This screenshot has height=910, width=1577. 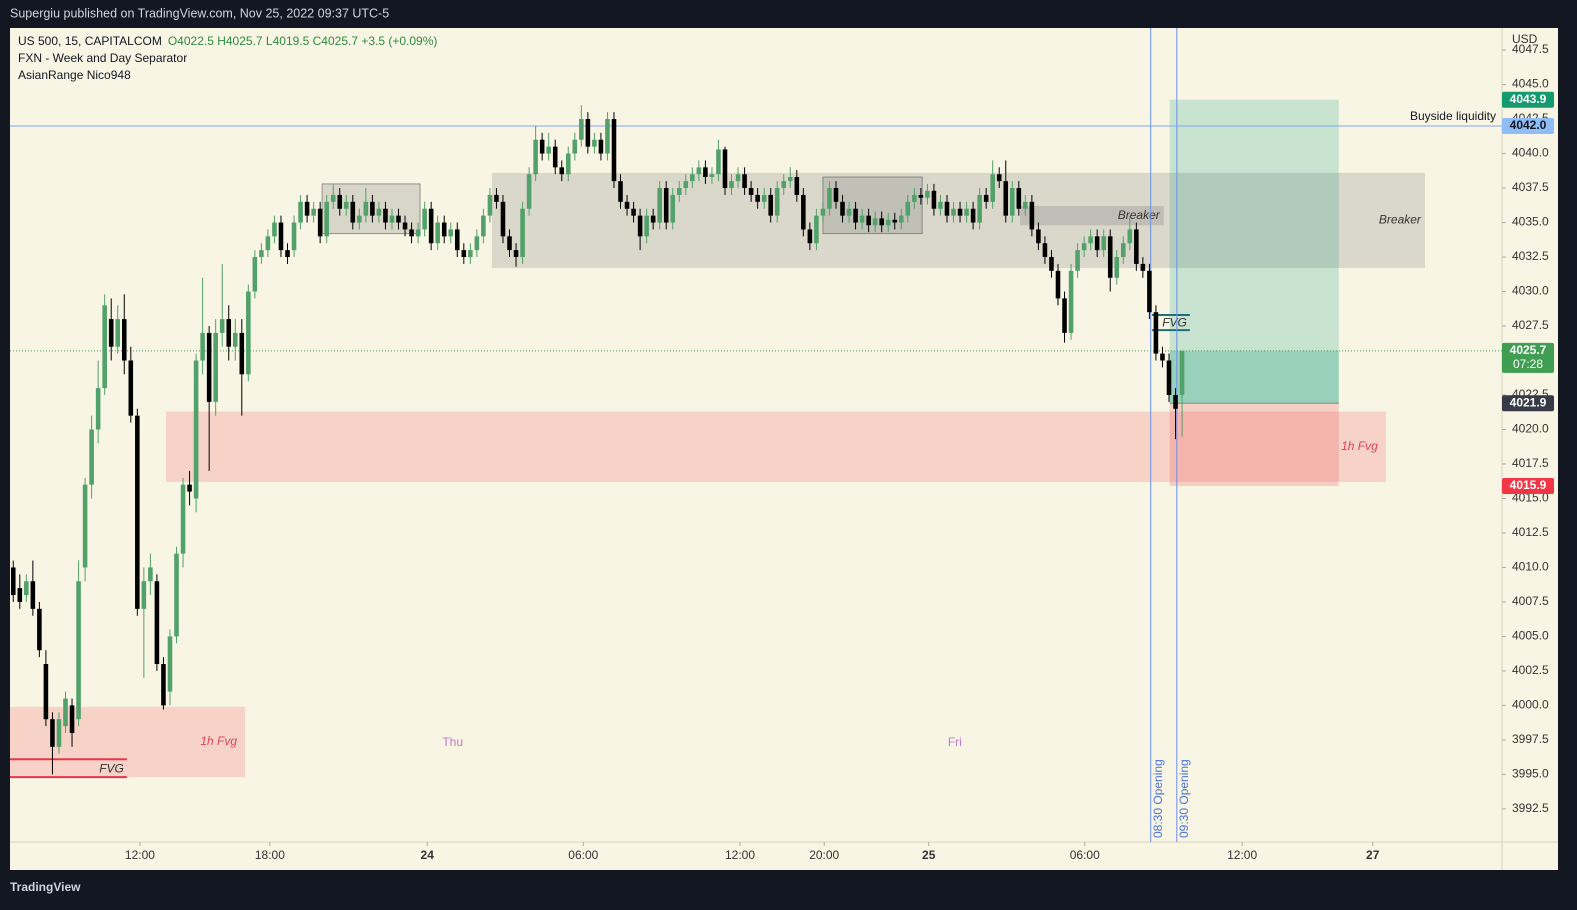 What do you see at coordinates (1373, 855) in the screenshot?
I see `x-tick-label: 27` at bounding box center [1373, 855].